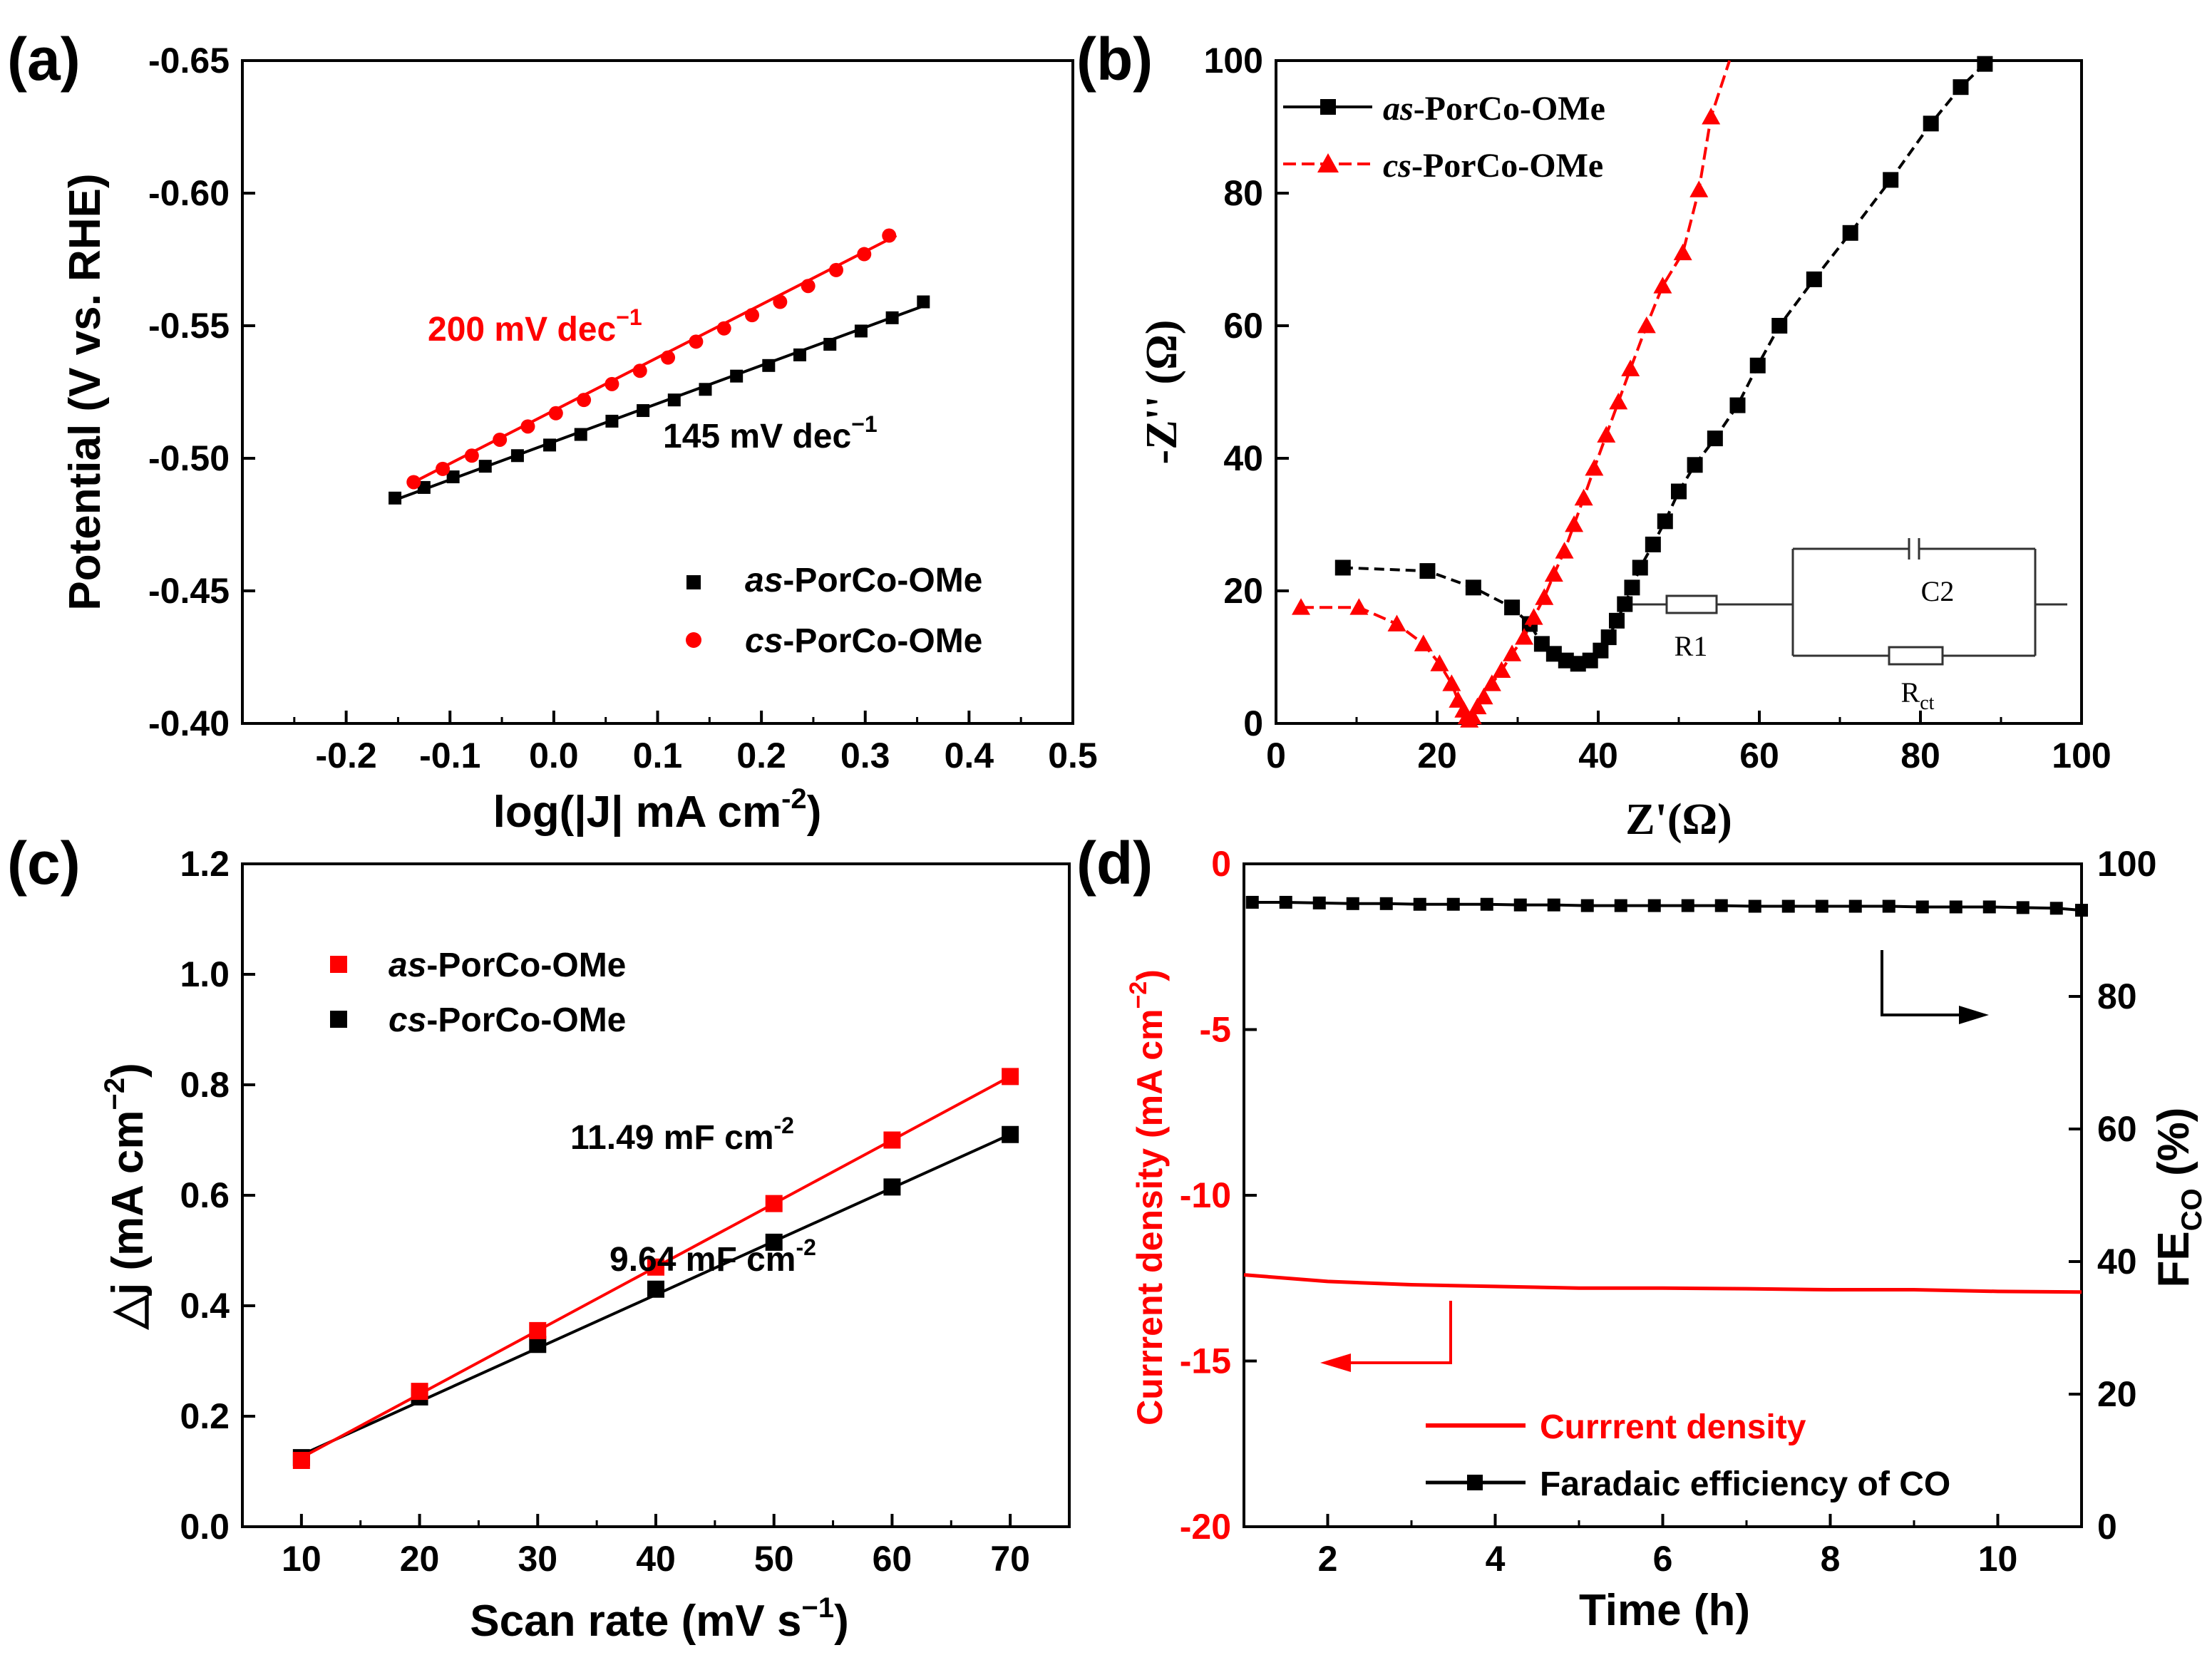 Image resolution: width=2212 pixels, height=1655 pixels. I want to click on d-current-line, so click(1662, 1283).